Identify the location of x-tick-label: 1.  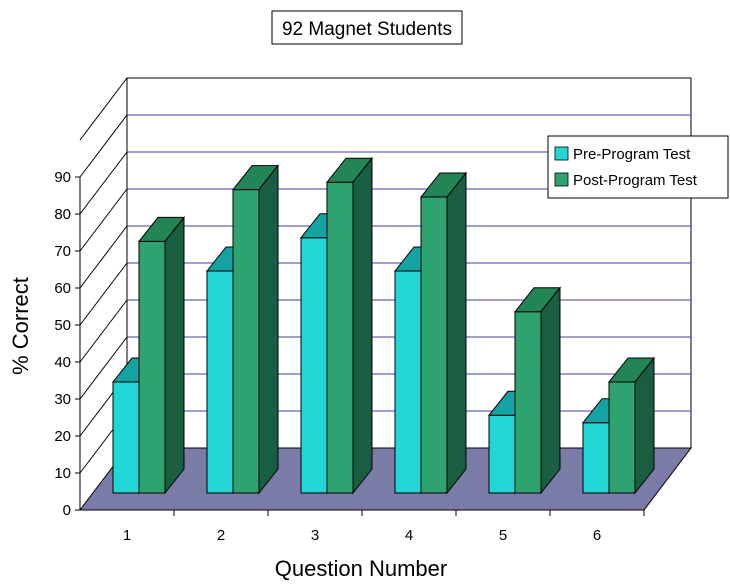
(127, 535).